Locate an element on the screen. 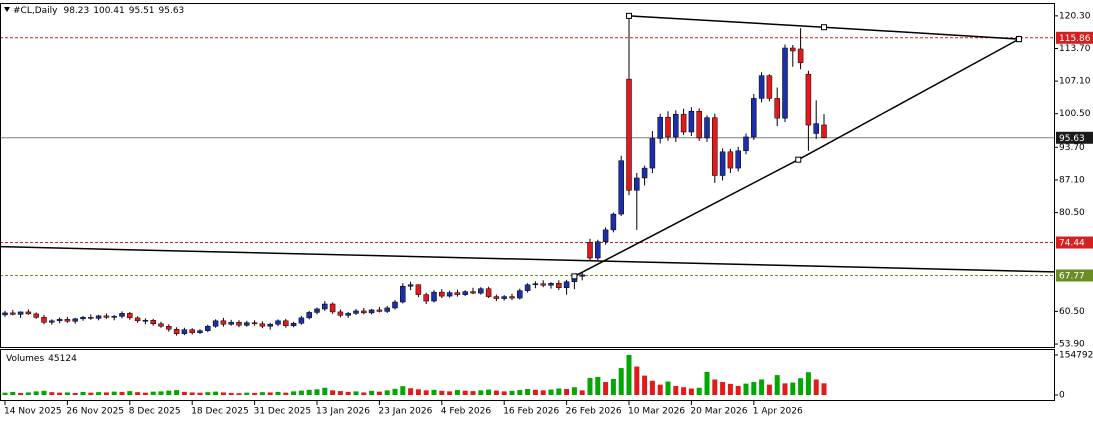  y-tick-label: 113.70 is located at coordinates (1075, 49).